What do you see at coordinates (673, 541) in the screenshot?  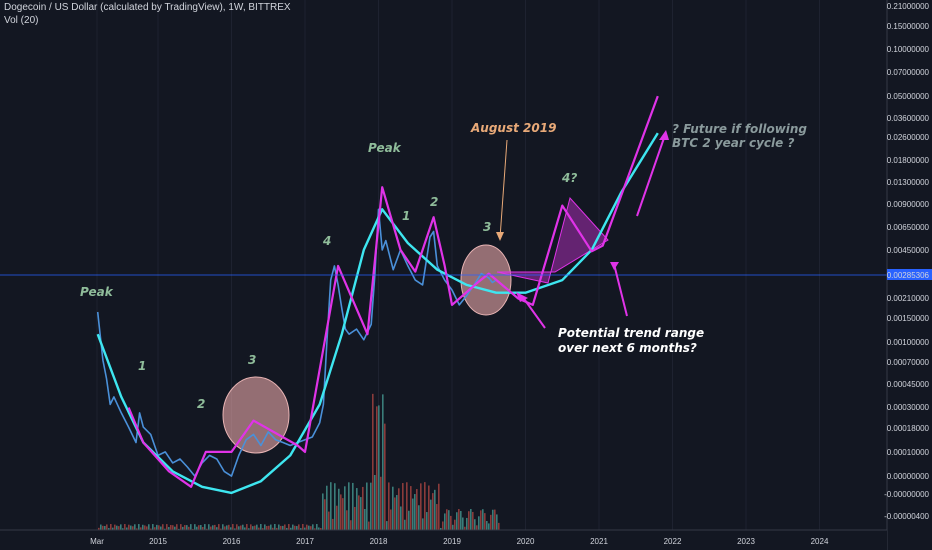 I see `x-tick-label: 2022` at bounding box center [673, 541].